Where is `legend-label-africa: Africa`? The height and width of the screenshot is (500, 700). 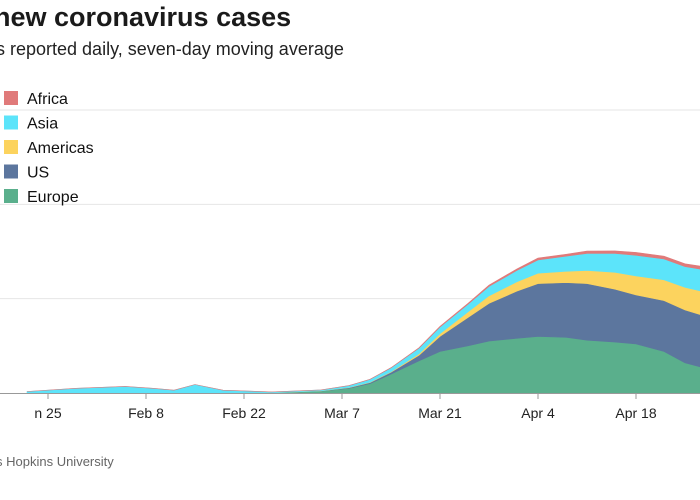 legend-label-africa: Africa is located at coordinates (47, 99).